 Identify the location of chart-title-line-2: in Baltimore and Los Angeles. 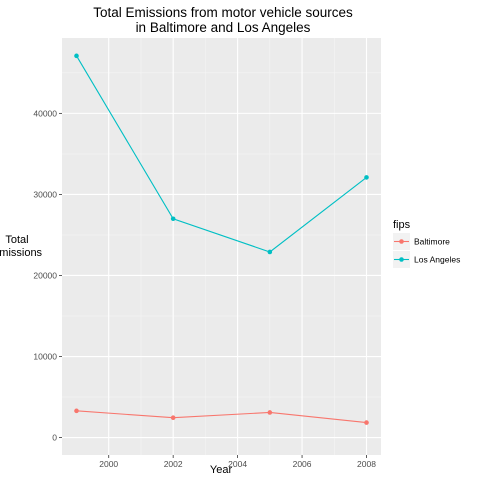
(223, 27).